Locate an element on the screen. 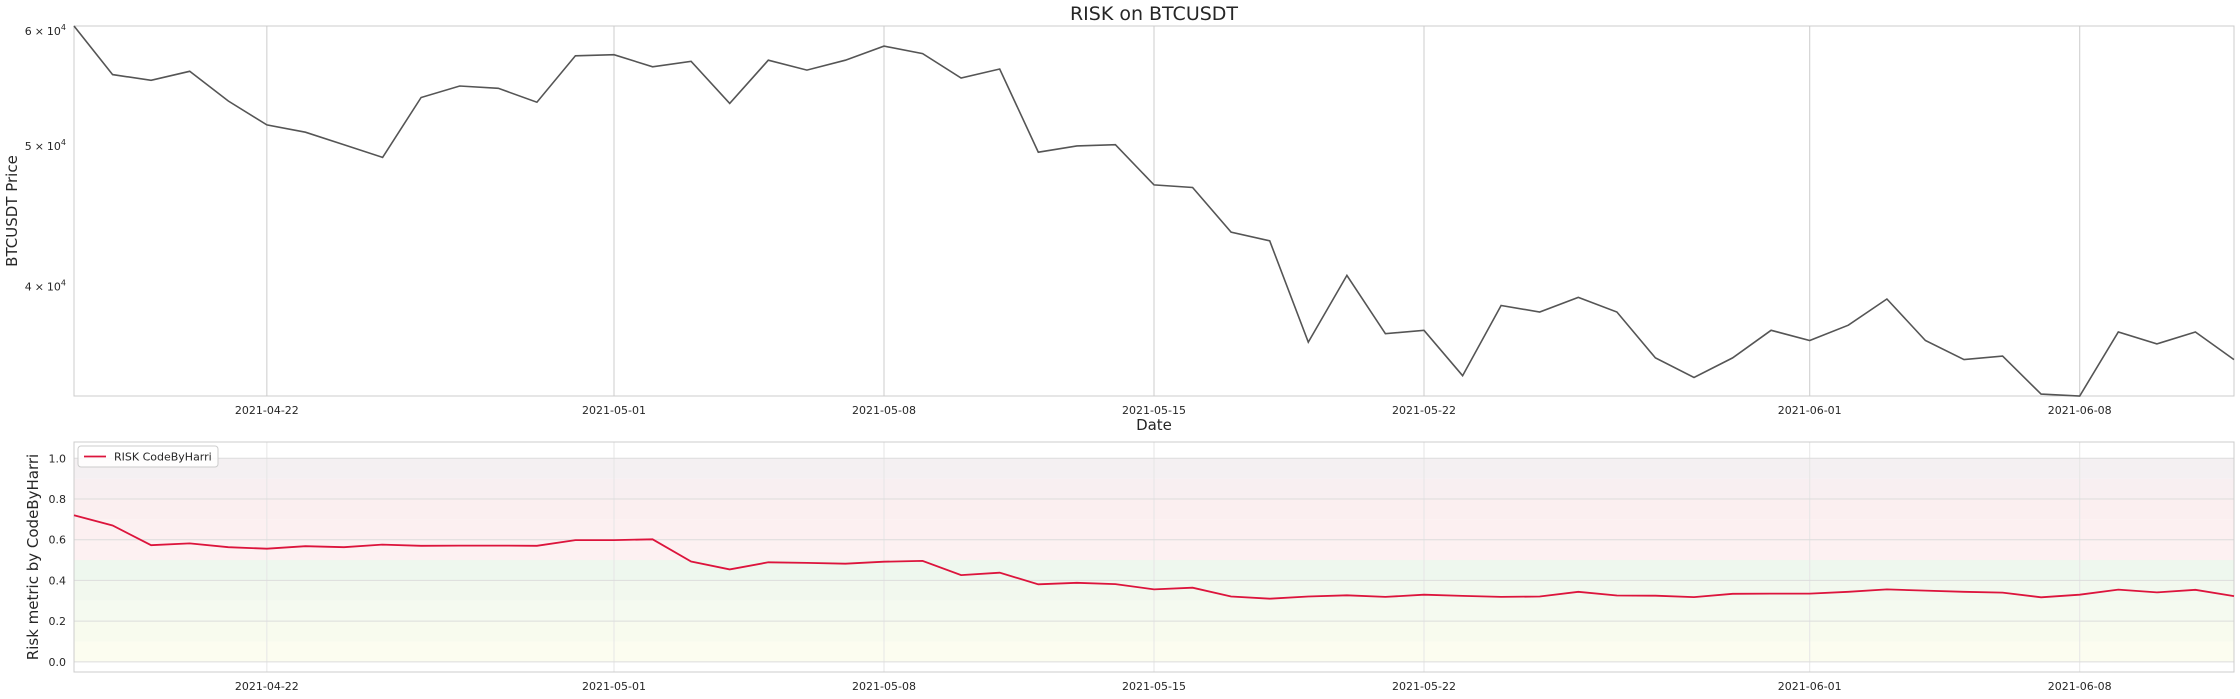 The image size is (2240, 699). risk-y-tick-label: 0.4 is located at coordinates (58, 580).